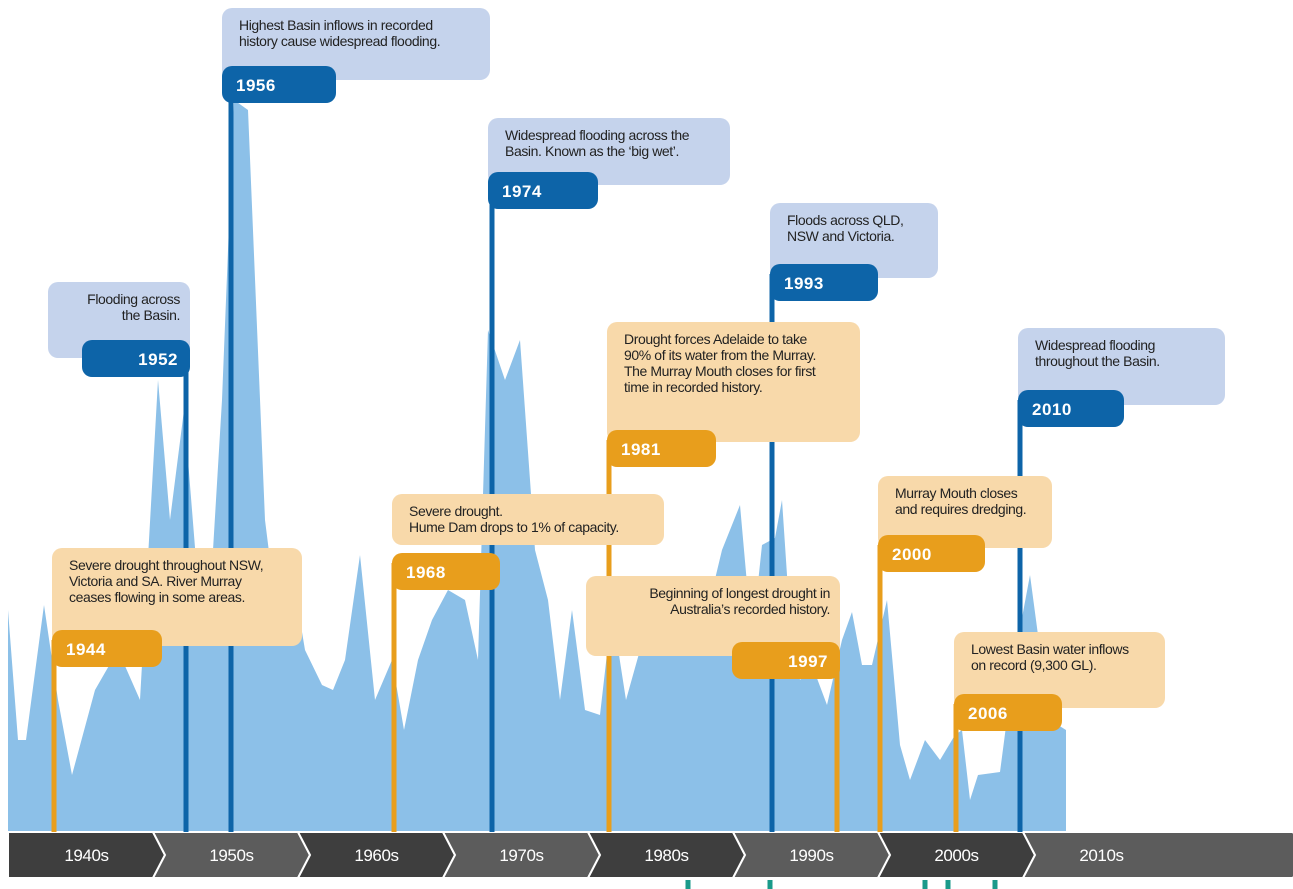 The image size is (1293, 889). I want to click on event-text: NSW and Victoria., so click(840, 236).